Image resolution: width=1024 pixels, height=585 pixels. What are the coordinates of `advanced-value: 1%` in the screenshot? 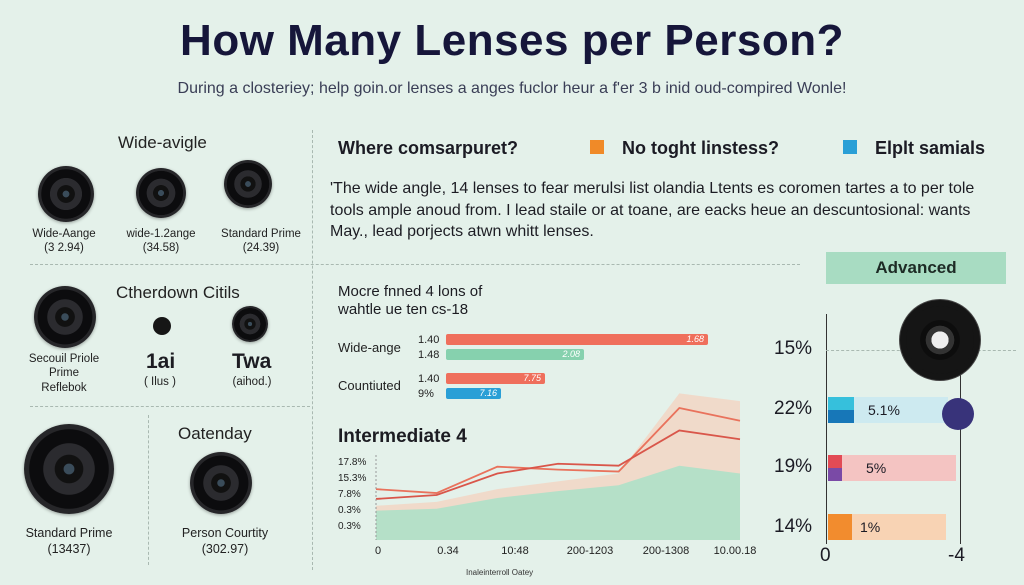 It's located at (870, 527).